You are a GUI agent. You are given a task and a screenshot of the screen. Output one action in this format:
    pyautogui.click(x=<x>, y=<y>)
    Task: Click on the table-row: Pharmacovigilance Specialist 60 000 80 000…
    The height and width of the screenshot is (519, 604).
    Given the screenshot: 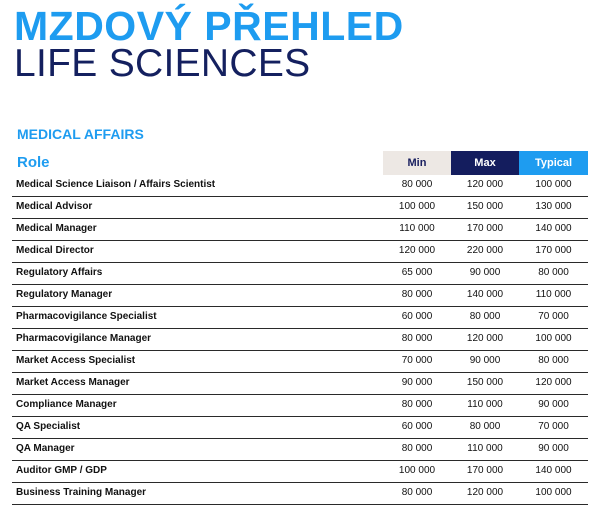 What is the action you would take?
    pyautogui.click(x=300, y=318)
    